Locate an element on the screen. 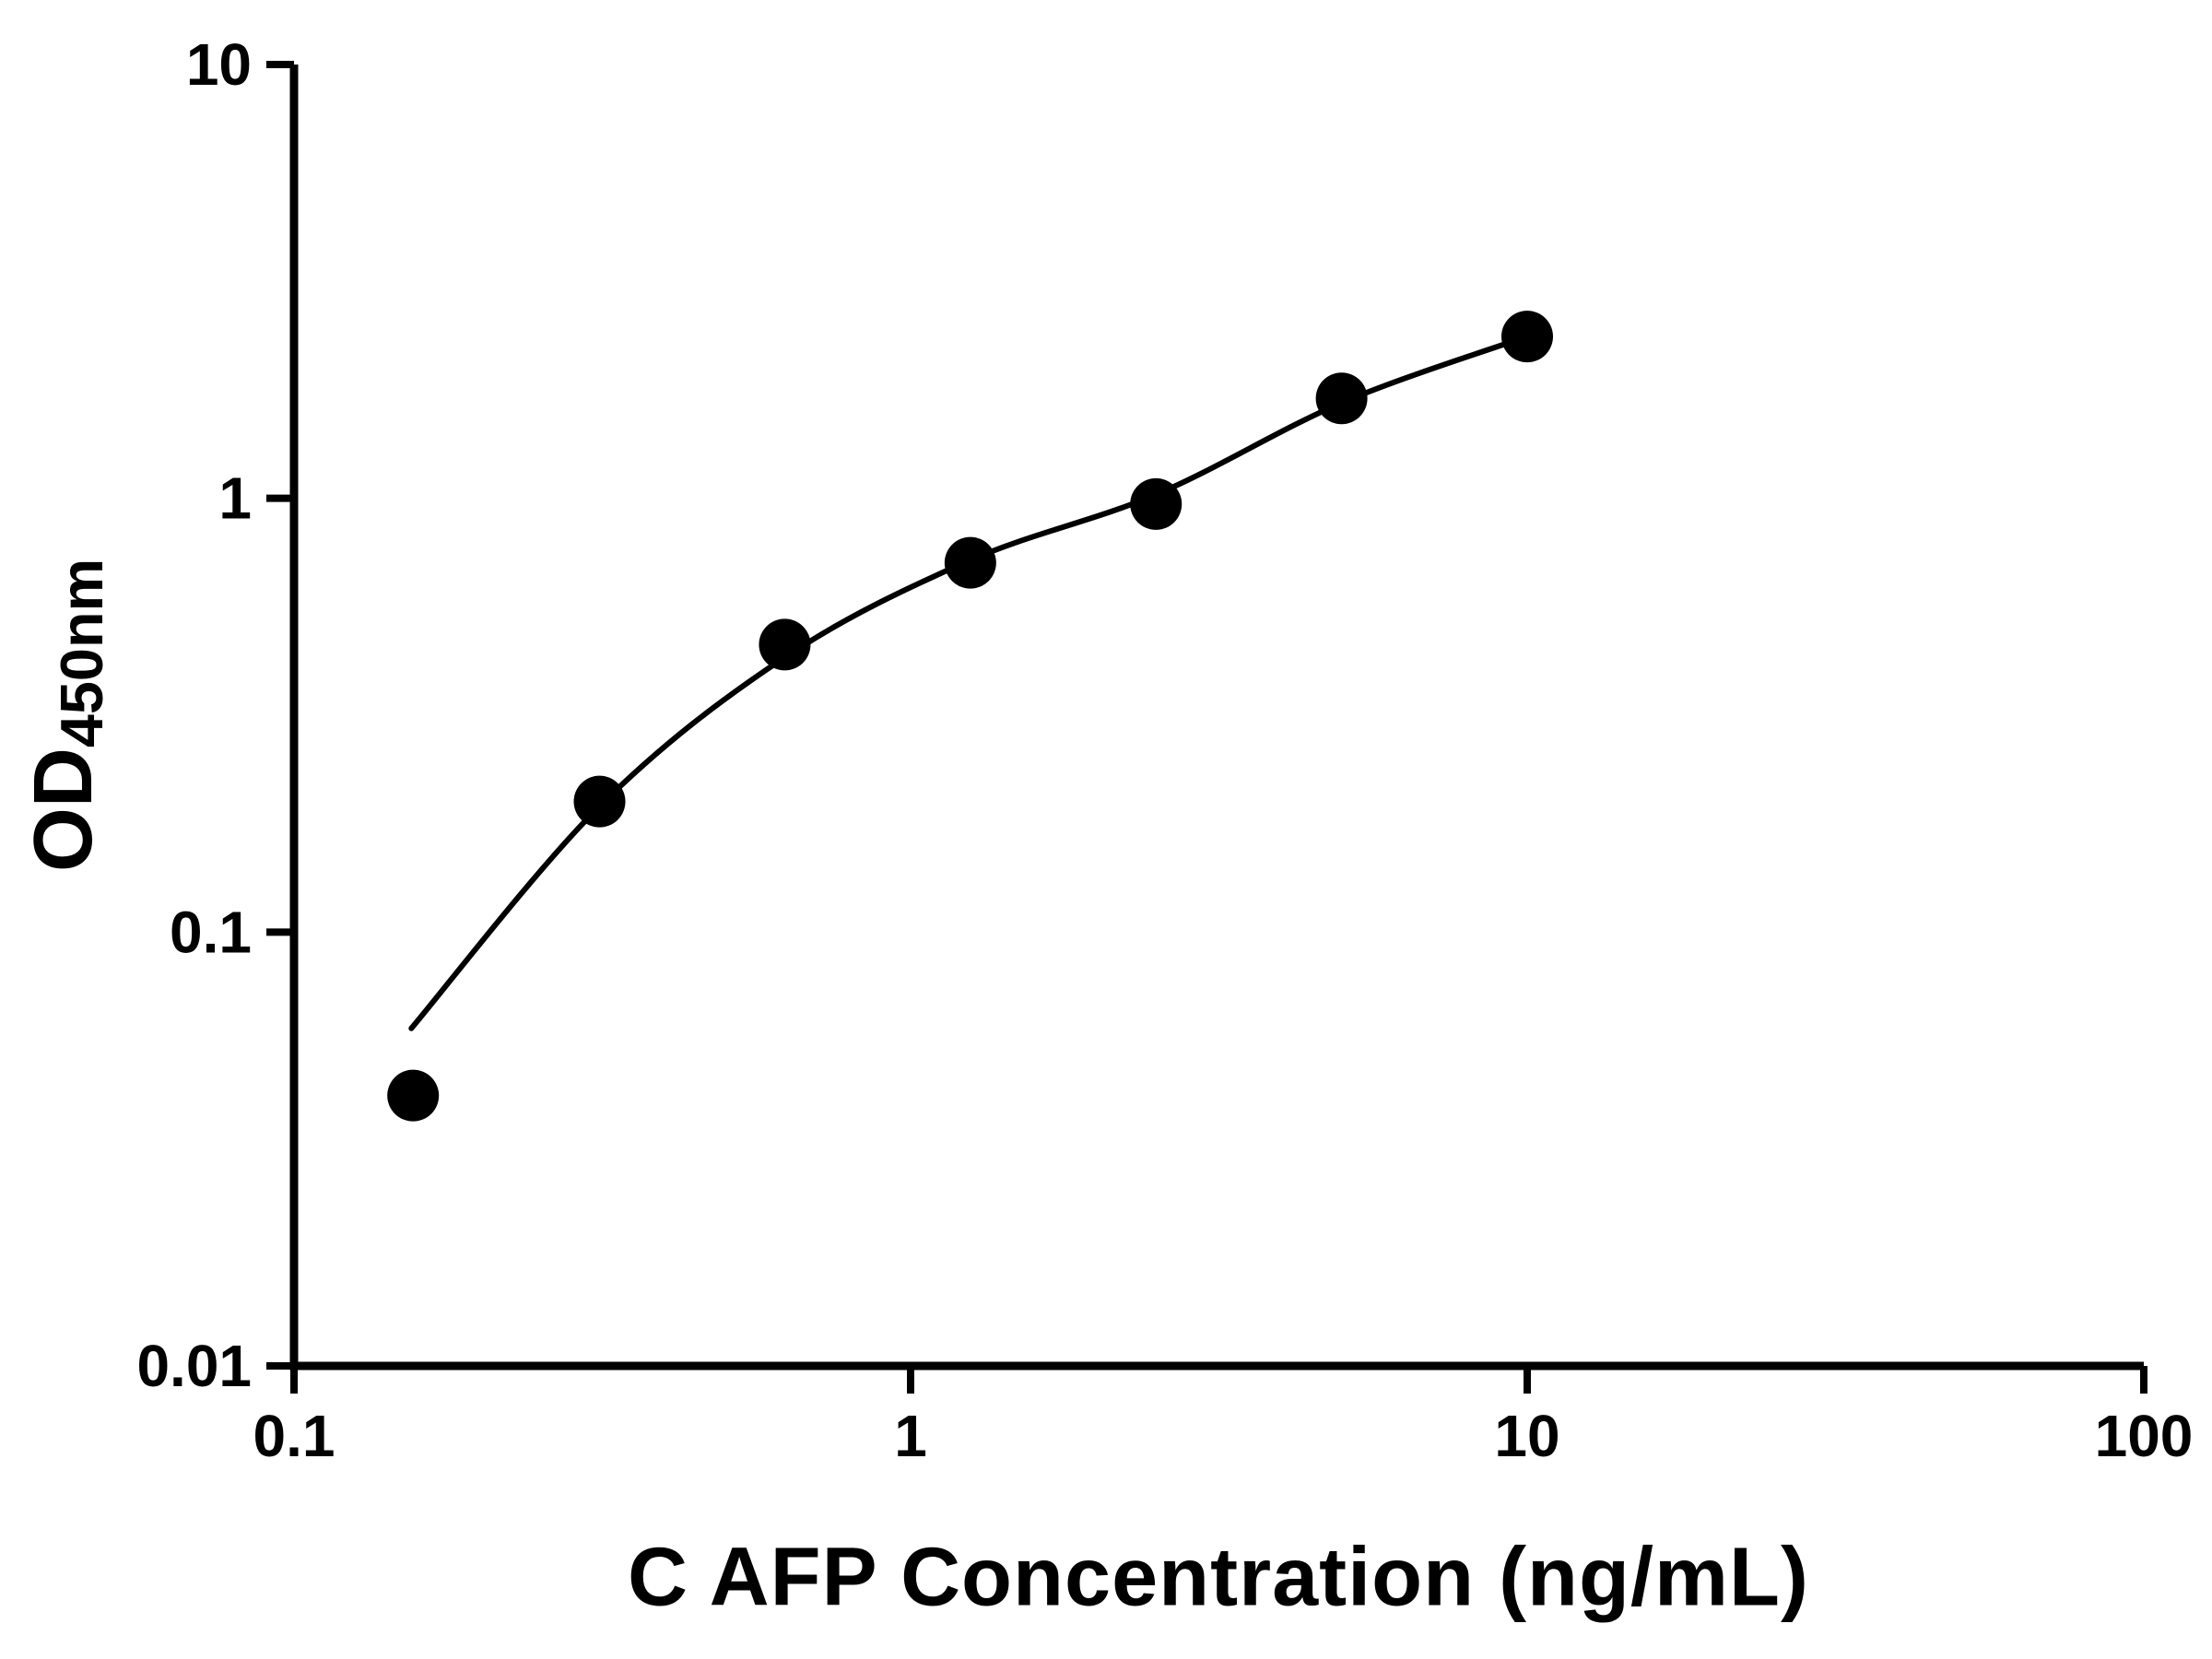 The height and width of the screenshot is (1659, 2212). y-axis-title-main: OD is located at coordinates (64, 810).